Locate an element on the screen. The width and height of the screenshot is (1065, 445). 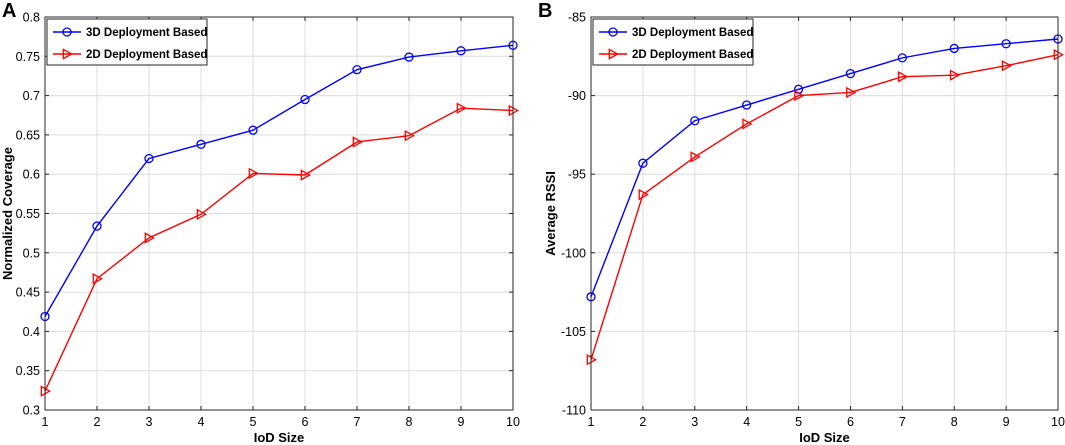
y-tick-label: 0.45 is located at coordinates (28, 293).